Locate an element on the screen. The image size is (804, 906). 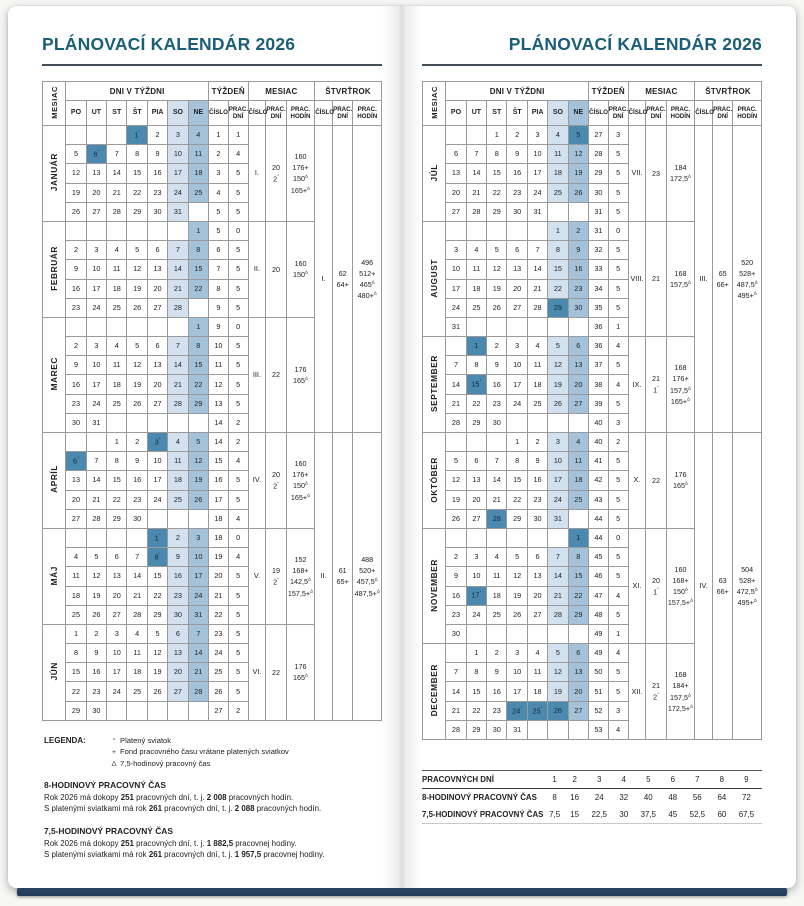
day-cell: 8 is located at coordinates (117, 461).